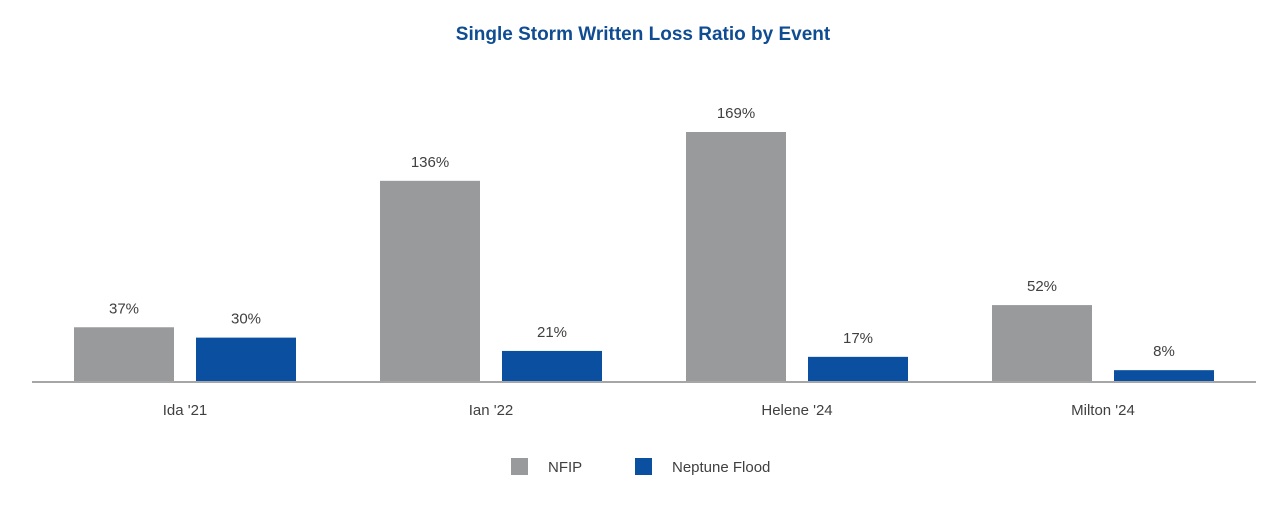  I want to click on data-label-neptune-flood-3: 17%, so click(858, 338).